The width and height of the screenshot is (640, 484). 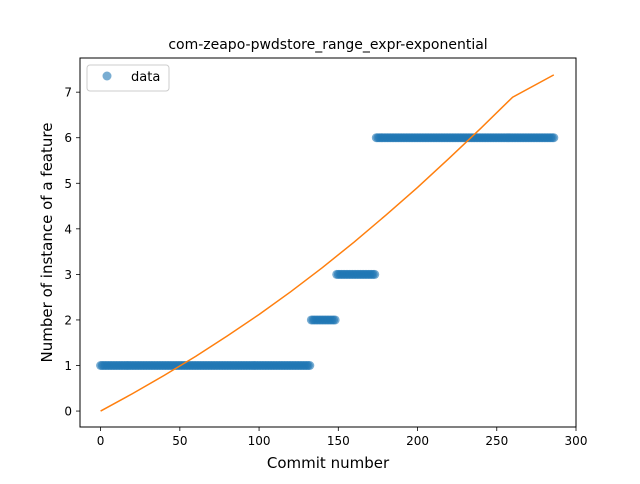 I want to click on legend-box, so click(x=128, y=78).